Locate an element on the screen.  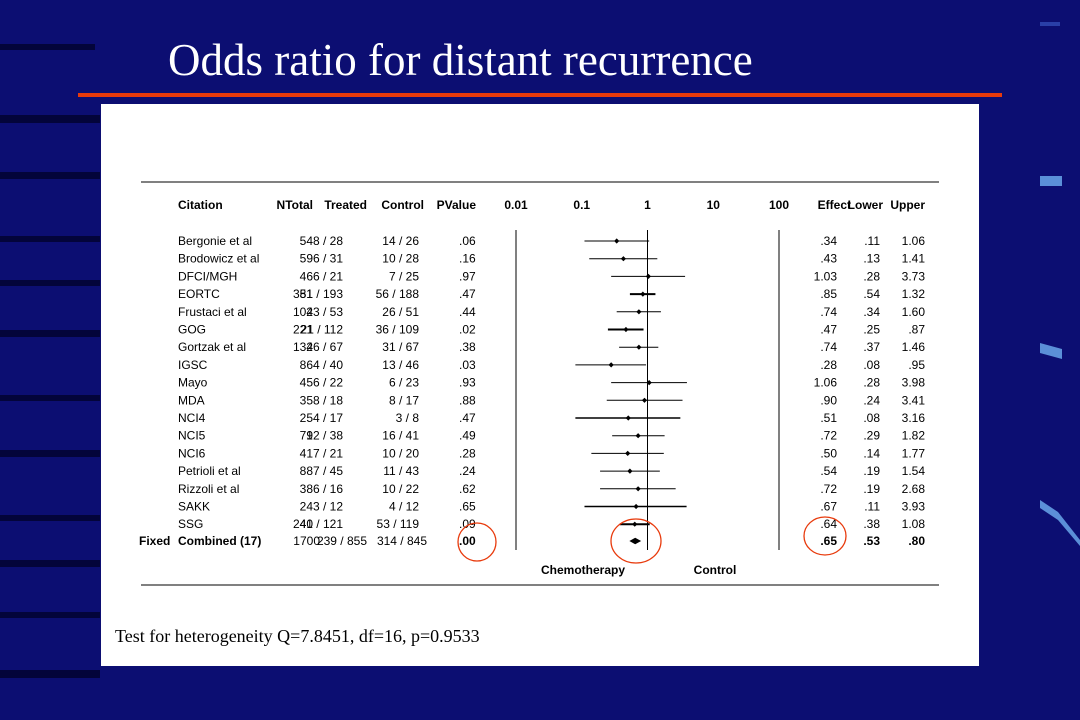
study-effect: .34 is located at coordinates (828, 241).